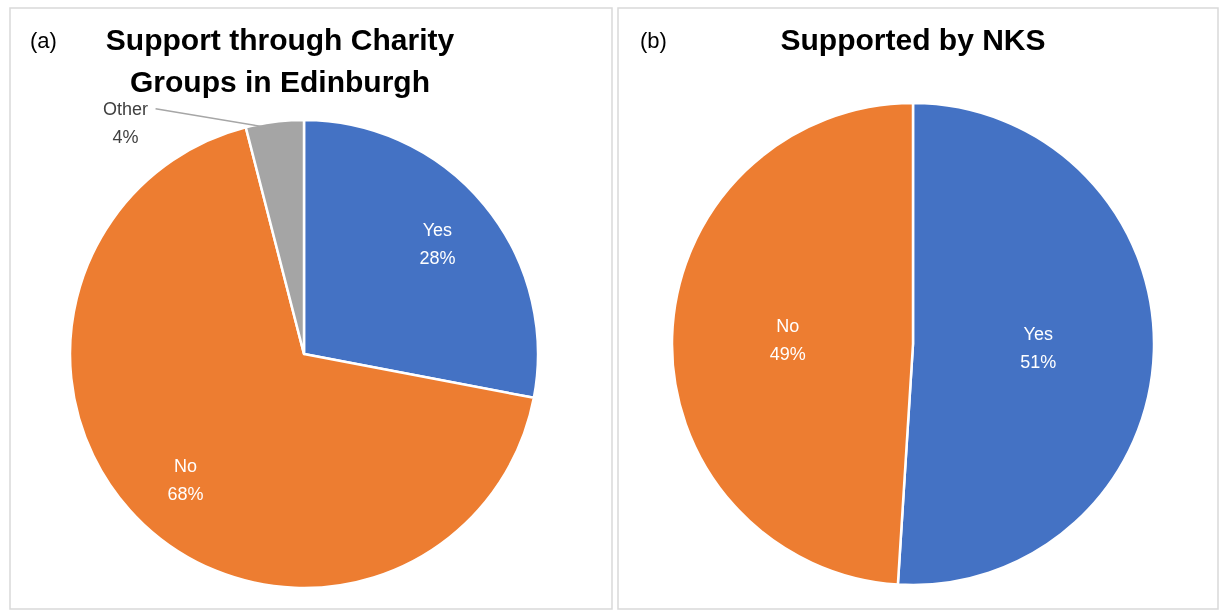 This screenshot has width=1219, height=610. I want to click on text: (a), so click(43, 40).